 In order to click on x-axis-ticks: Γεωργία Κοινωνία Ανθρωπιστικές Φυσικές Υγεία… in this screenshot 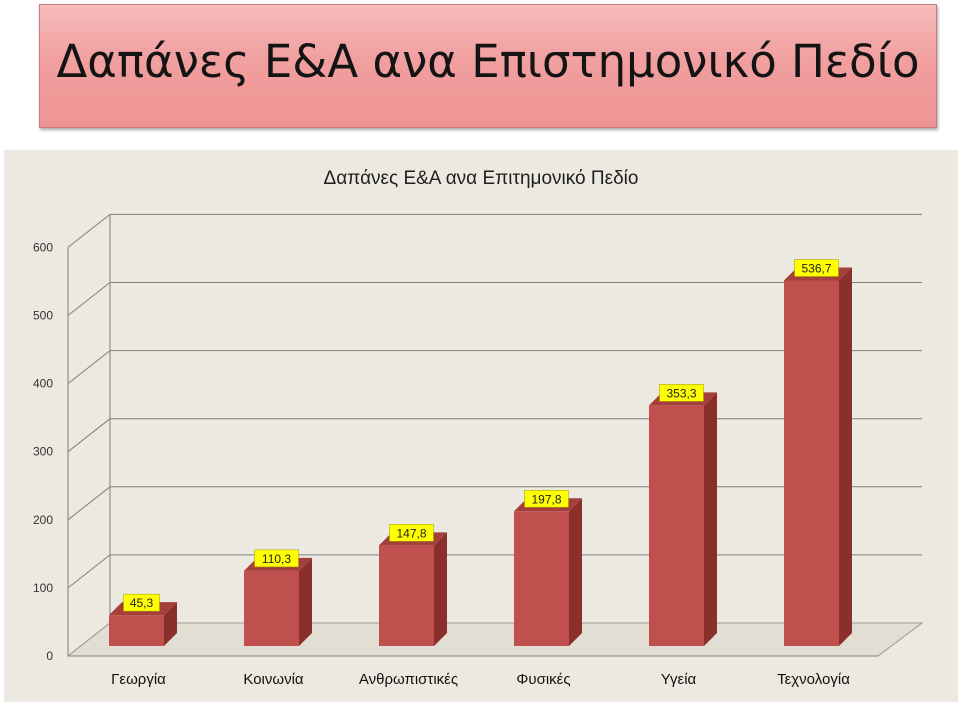, I will do `click(480, 679)`.